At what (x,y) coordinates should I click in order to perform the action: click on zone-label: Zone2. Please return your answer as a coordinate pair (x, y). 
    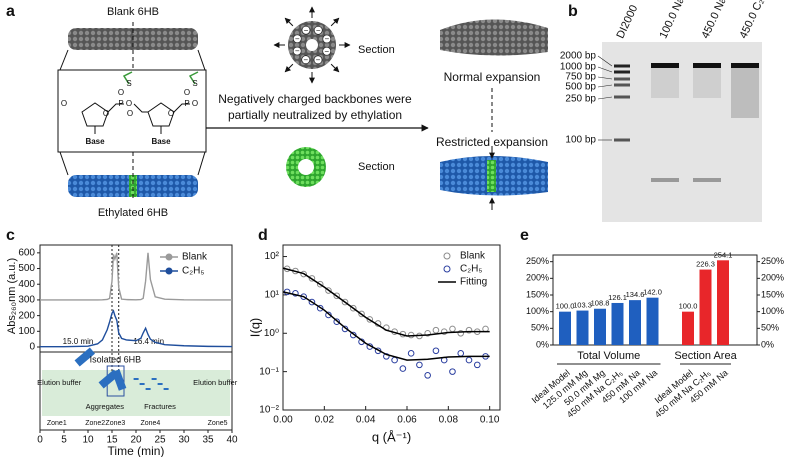
    Looking at the image, I should click on (95, 423).